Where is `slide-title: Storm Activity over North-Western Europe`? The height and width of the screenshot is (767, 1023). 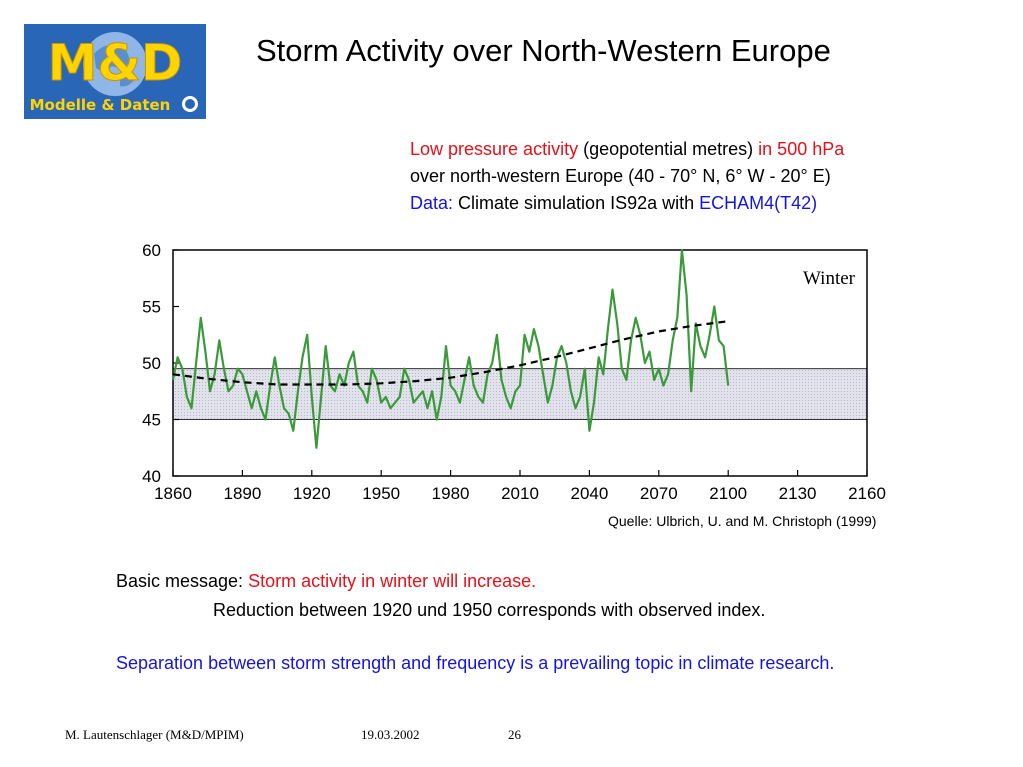 slide-title: Storm Activity over North-Western Europe is located at coordinates (543, 50).